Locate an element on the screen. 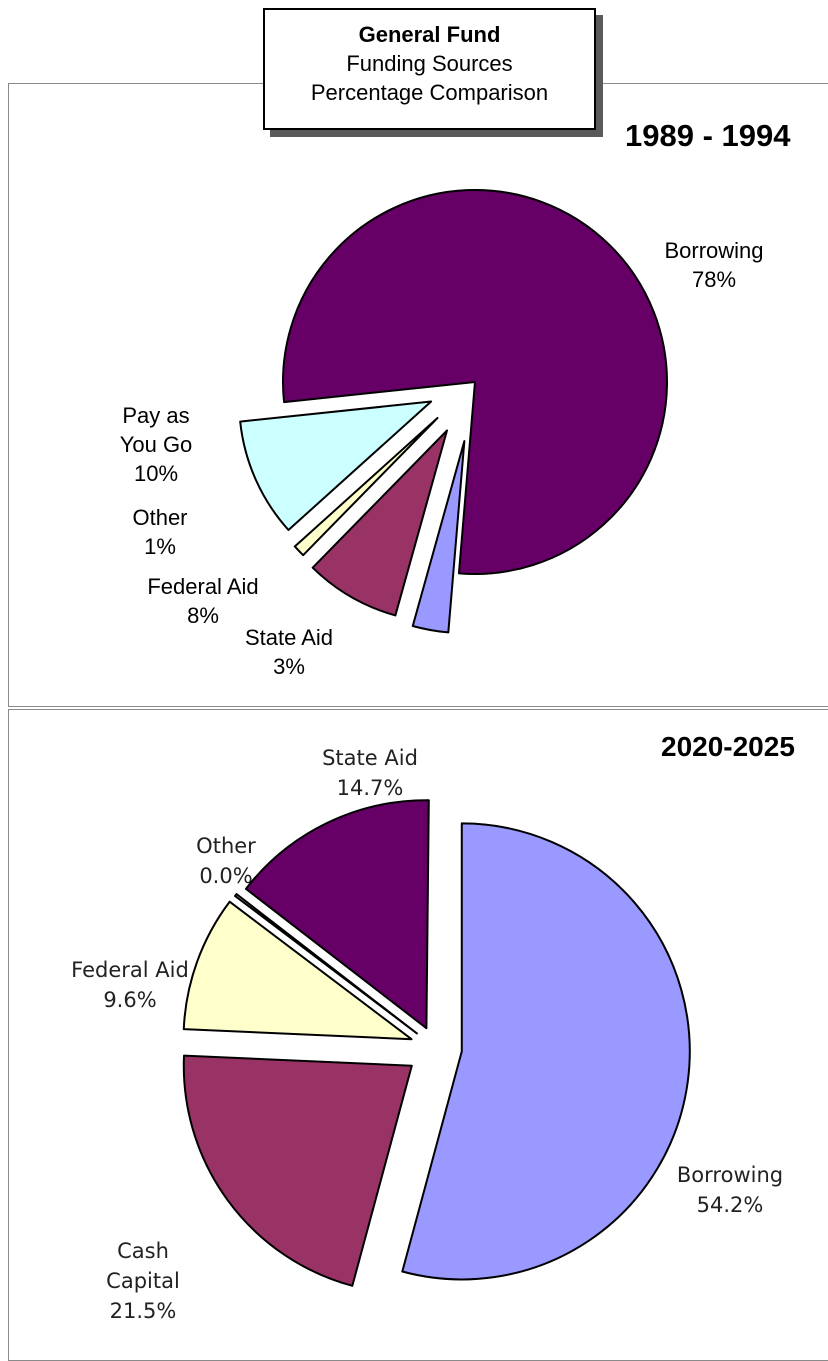 This screenshot has height=1361, width=828. period-label-2020: 2020-2025 is located at coordinates (728, 746).